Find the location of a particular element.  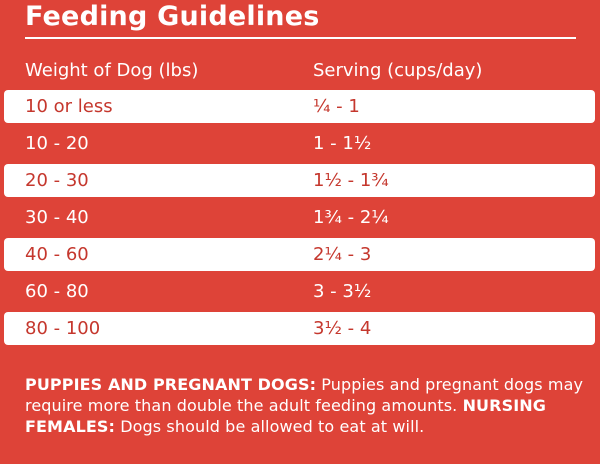

table-row: 20 - 30 1½ - 1¾ is located at coordinates (299, 180).